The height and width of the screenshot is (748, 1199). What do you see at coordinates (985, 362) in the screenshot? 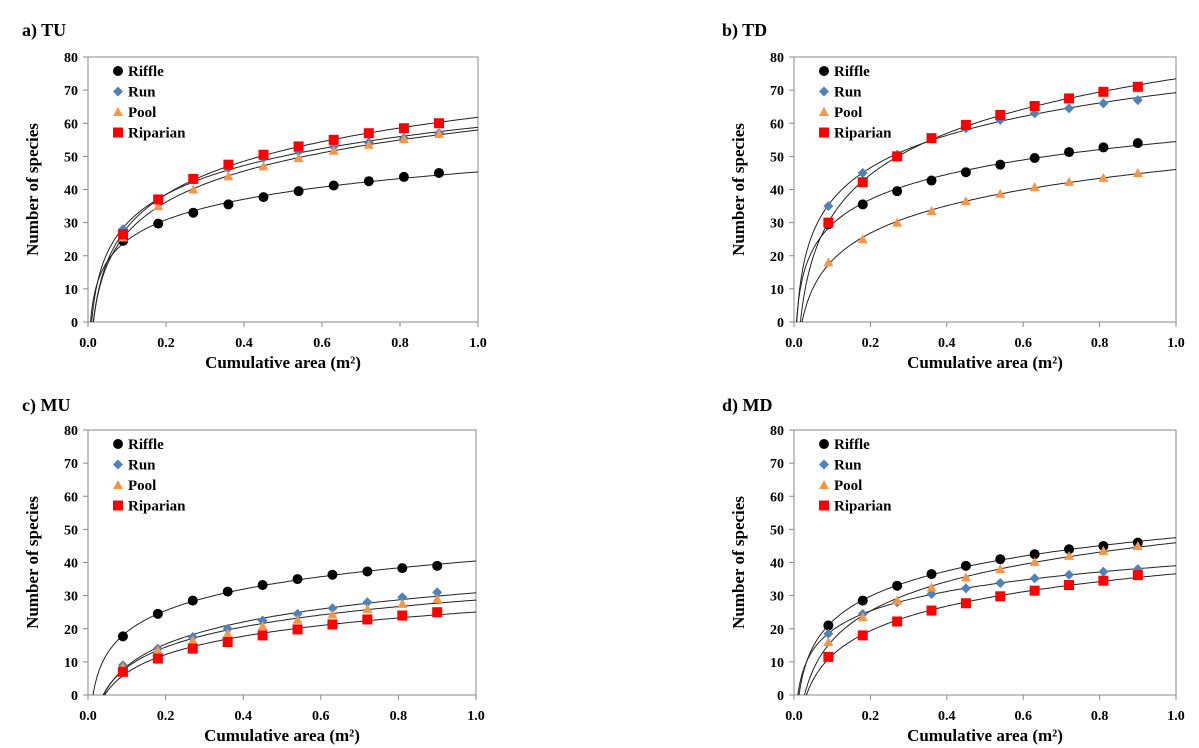
I see `x-axis-label: Cumulative area (m²)` at bounding box center [985, 362].